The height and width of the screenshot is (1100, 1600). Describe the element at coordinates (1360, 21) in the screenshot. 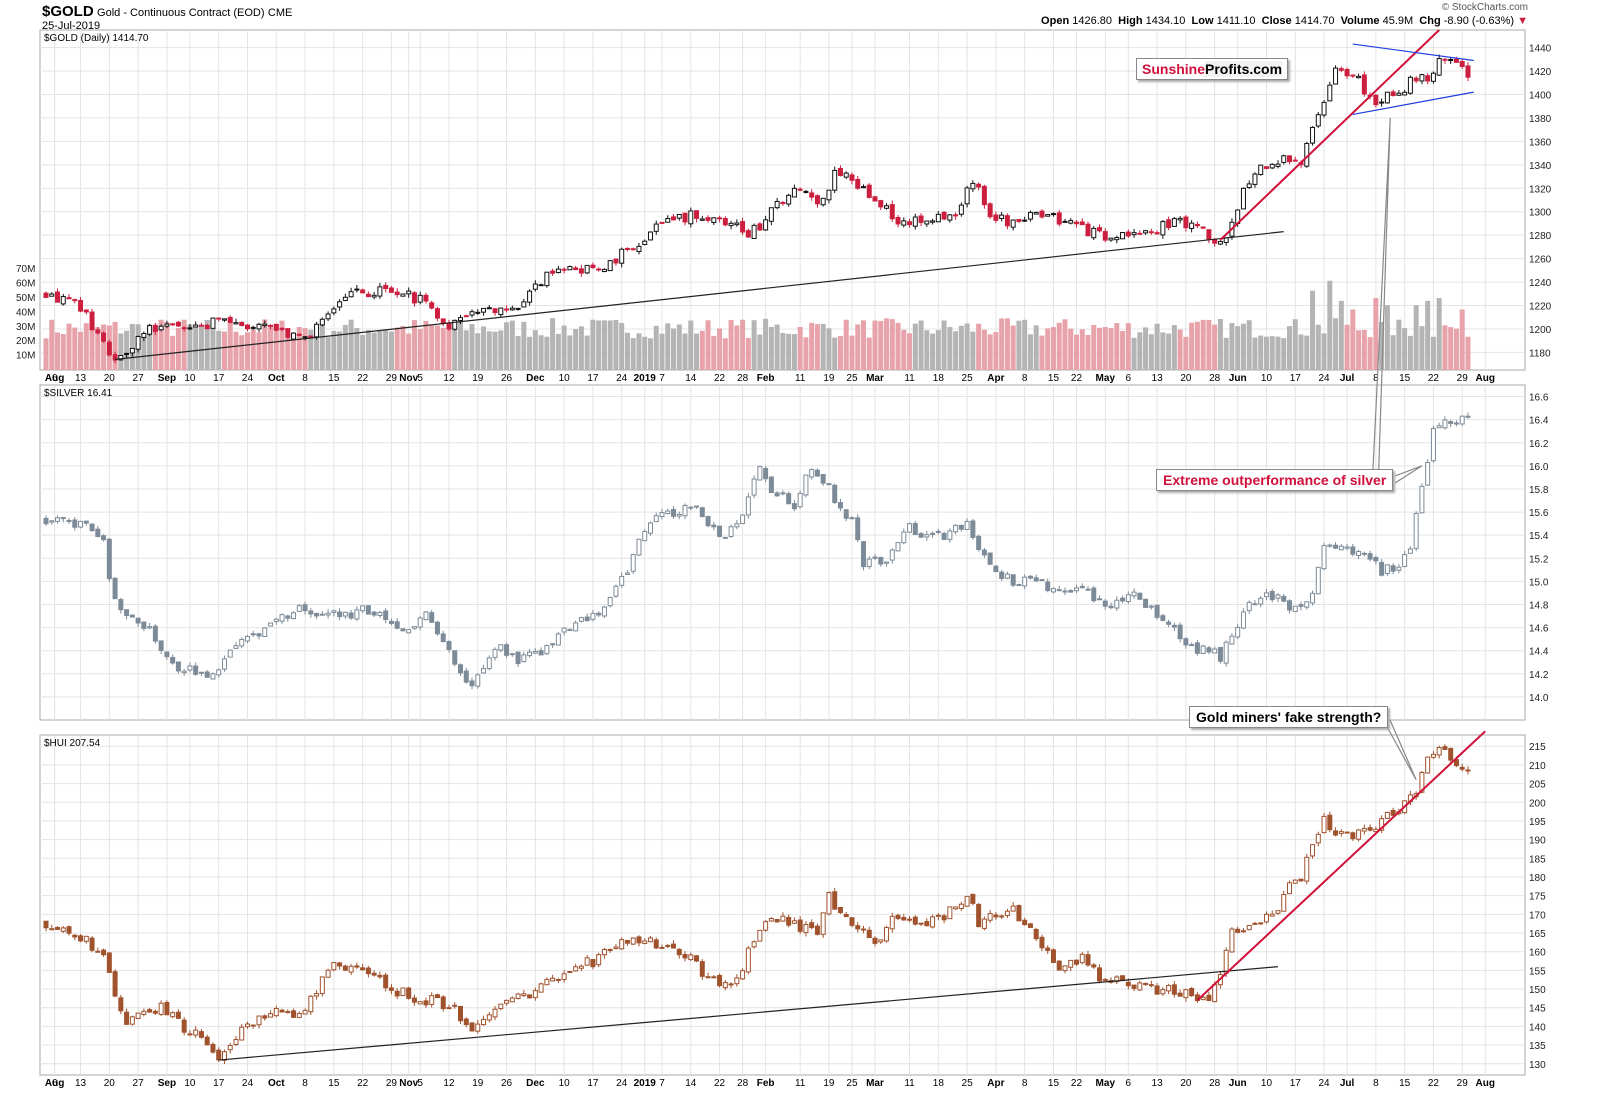

I see `volume-label: Volume` at that location.